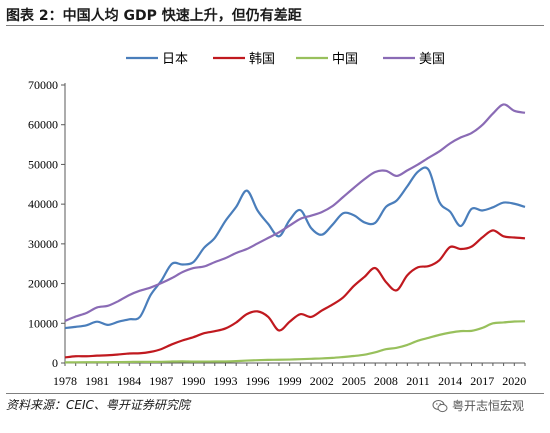  I want to click on x-tick-label: 2017, so click(482, 381).